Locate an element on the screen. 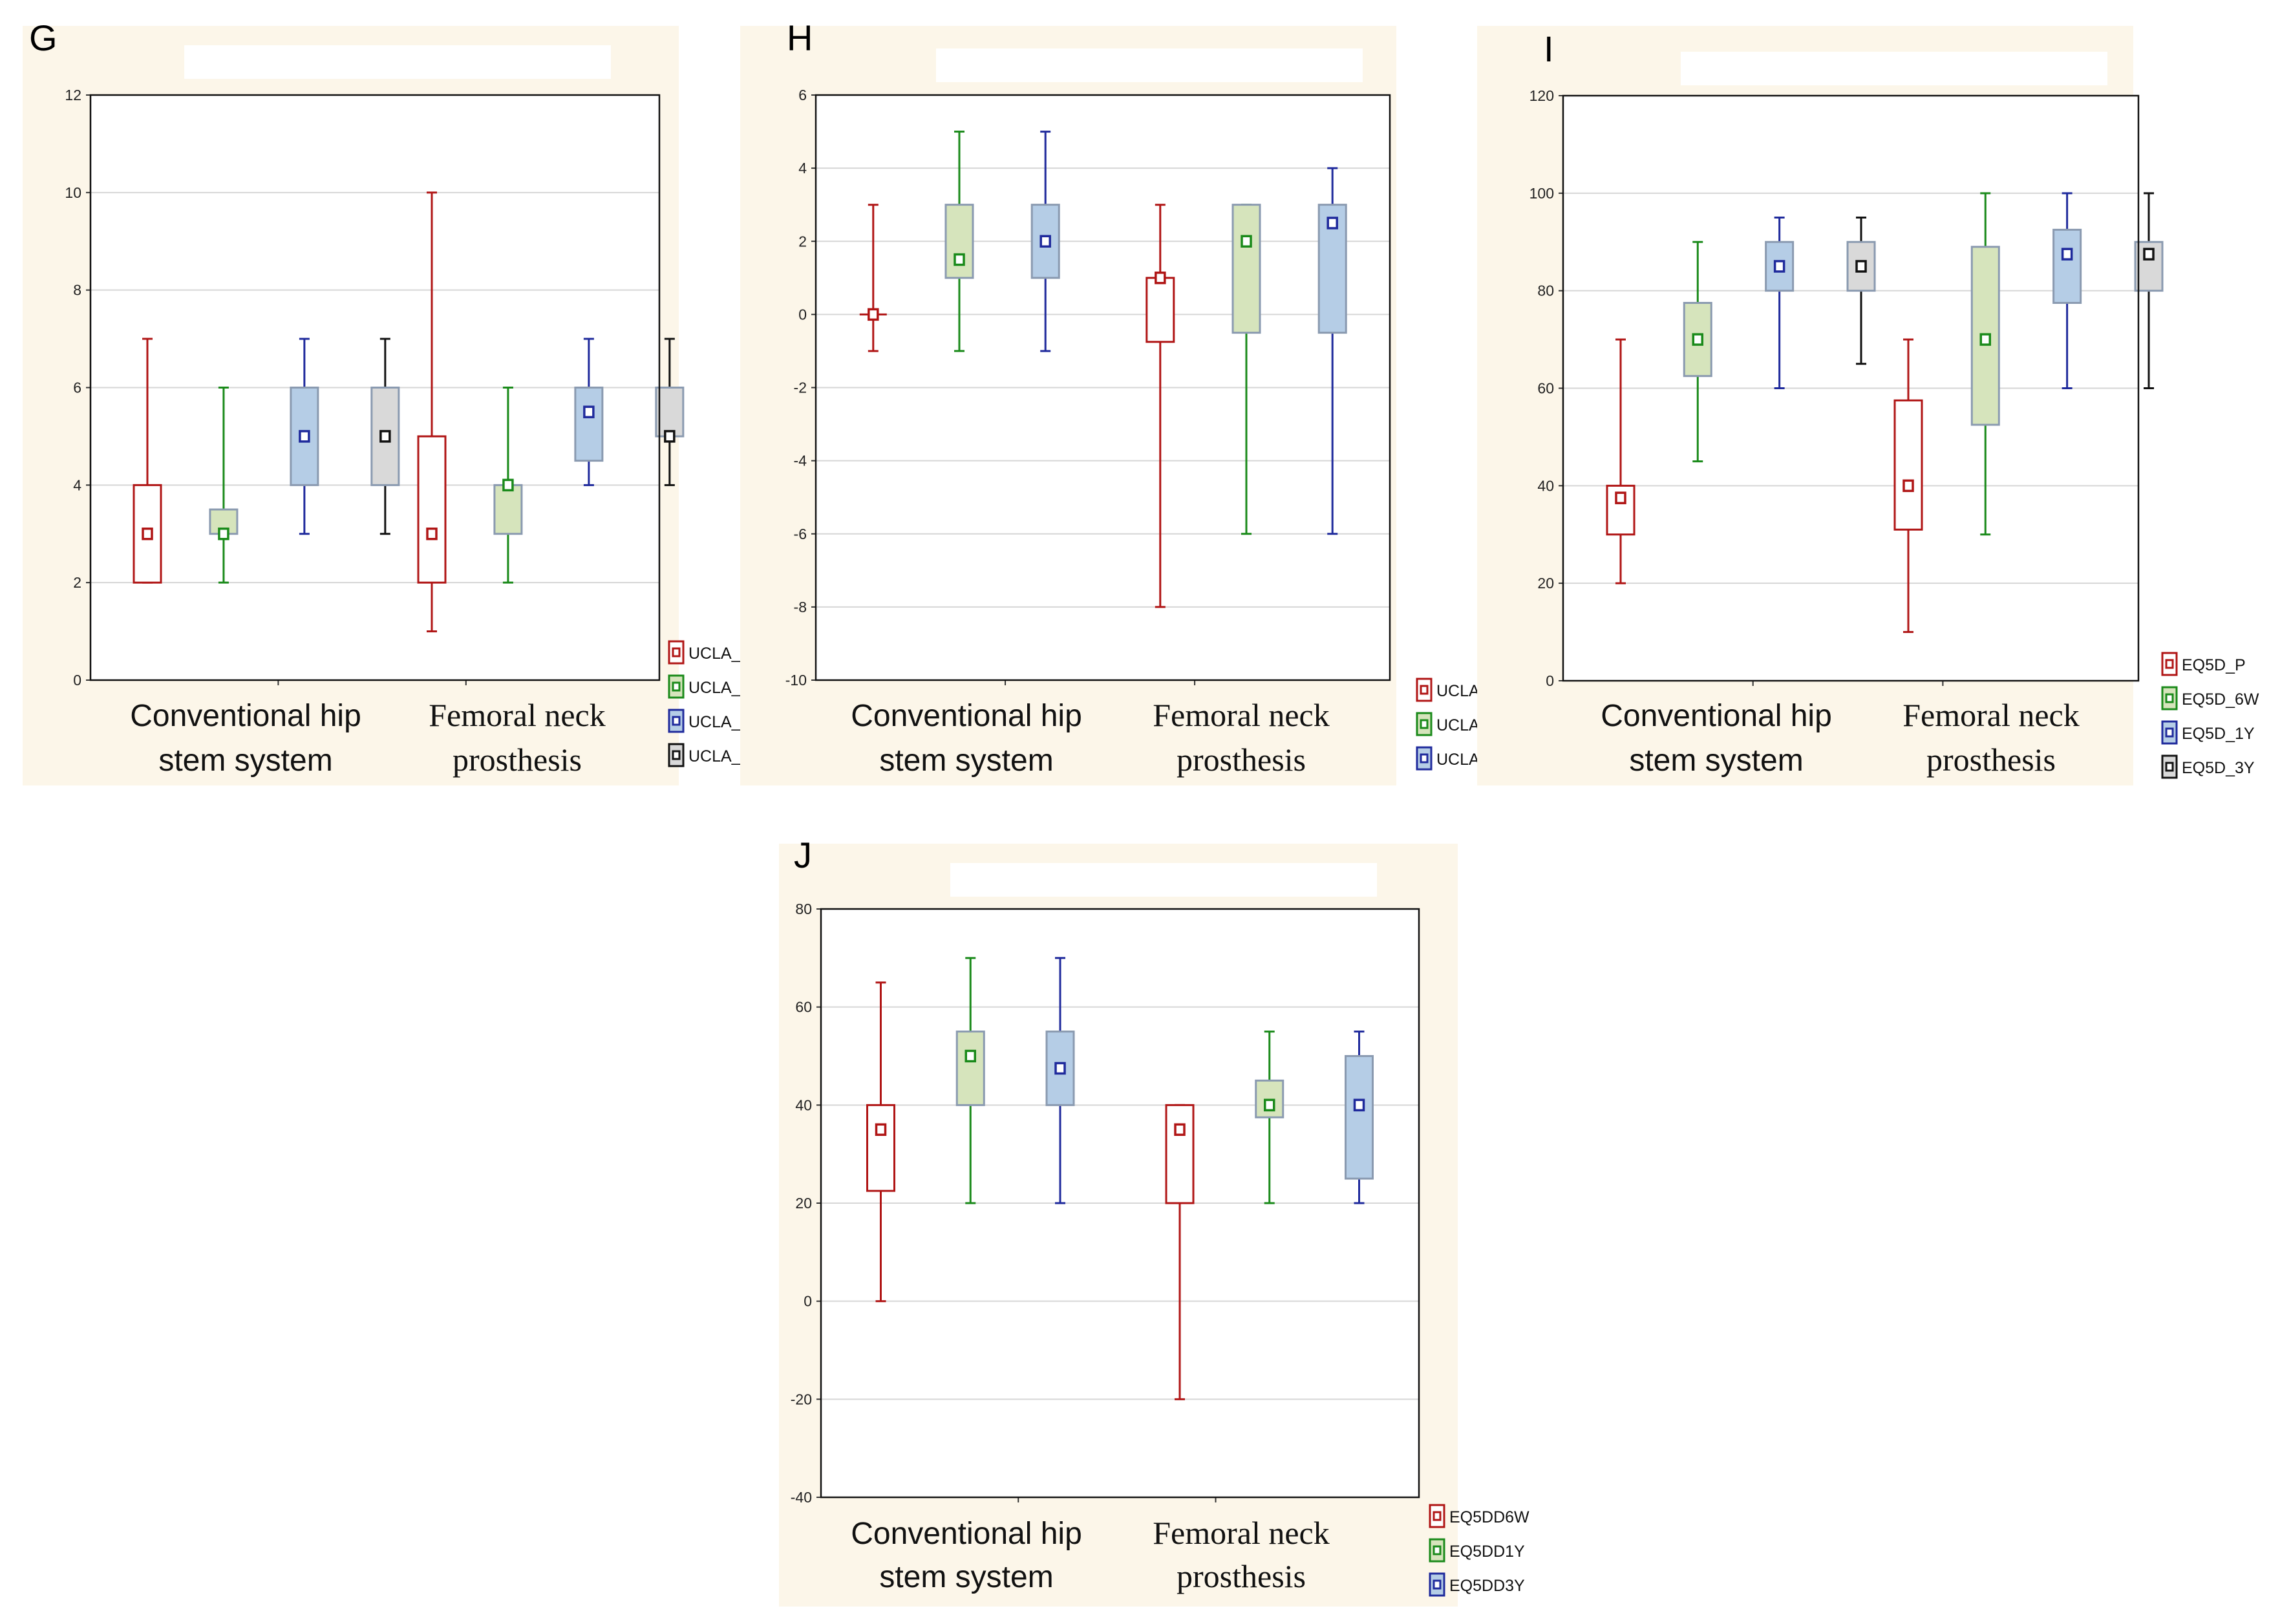  y-tick-label: -6 is located at coordinates (800, 534).